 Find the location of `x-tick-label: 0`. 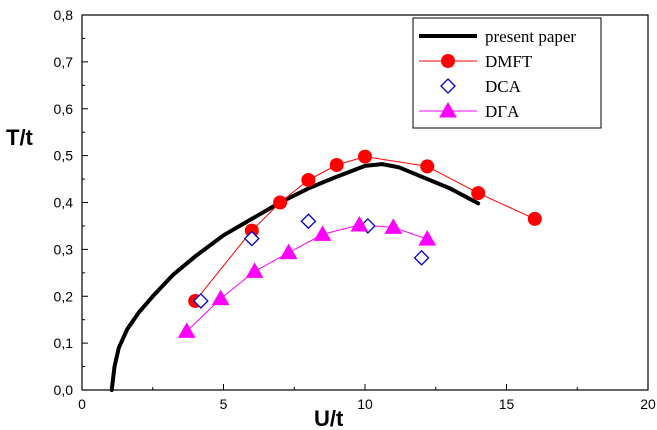

x-tick-label: 0 is located at coordinates (82, 404).